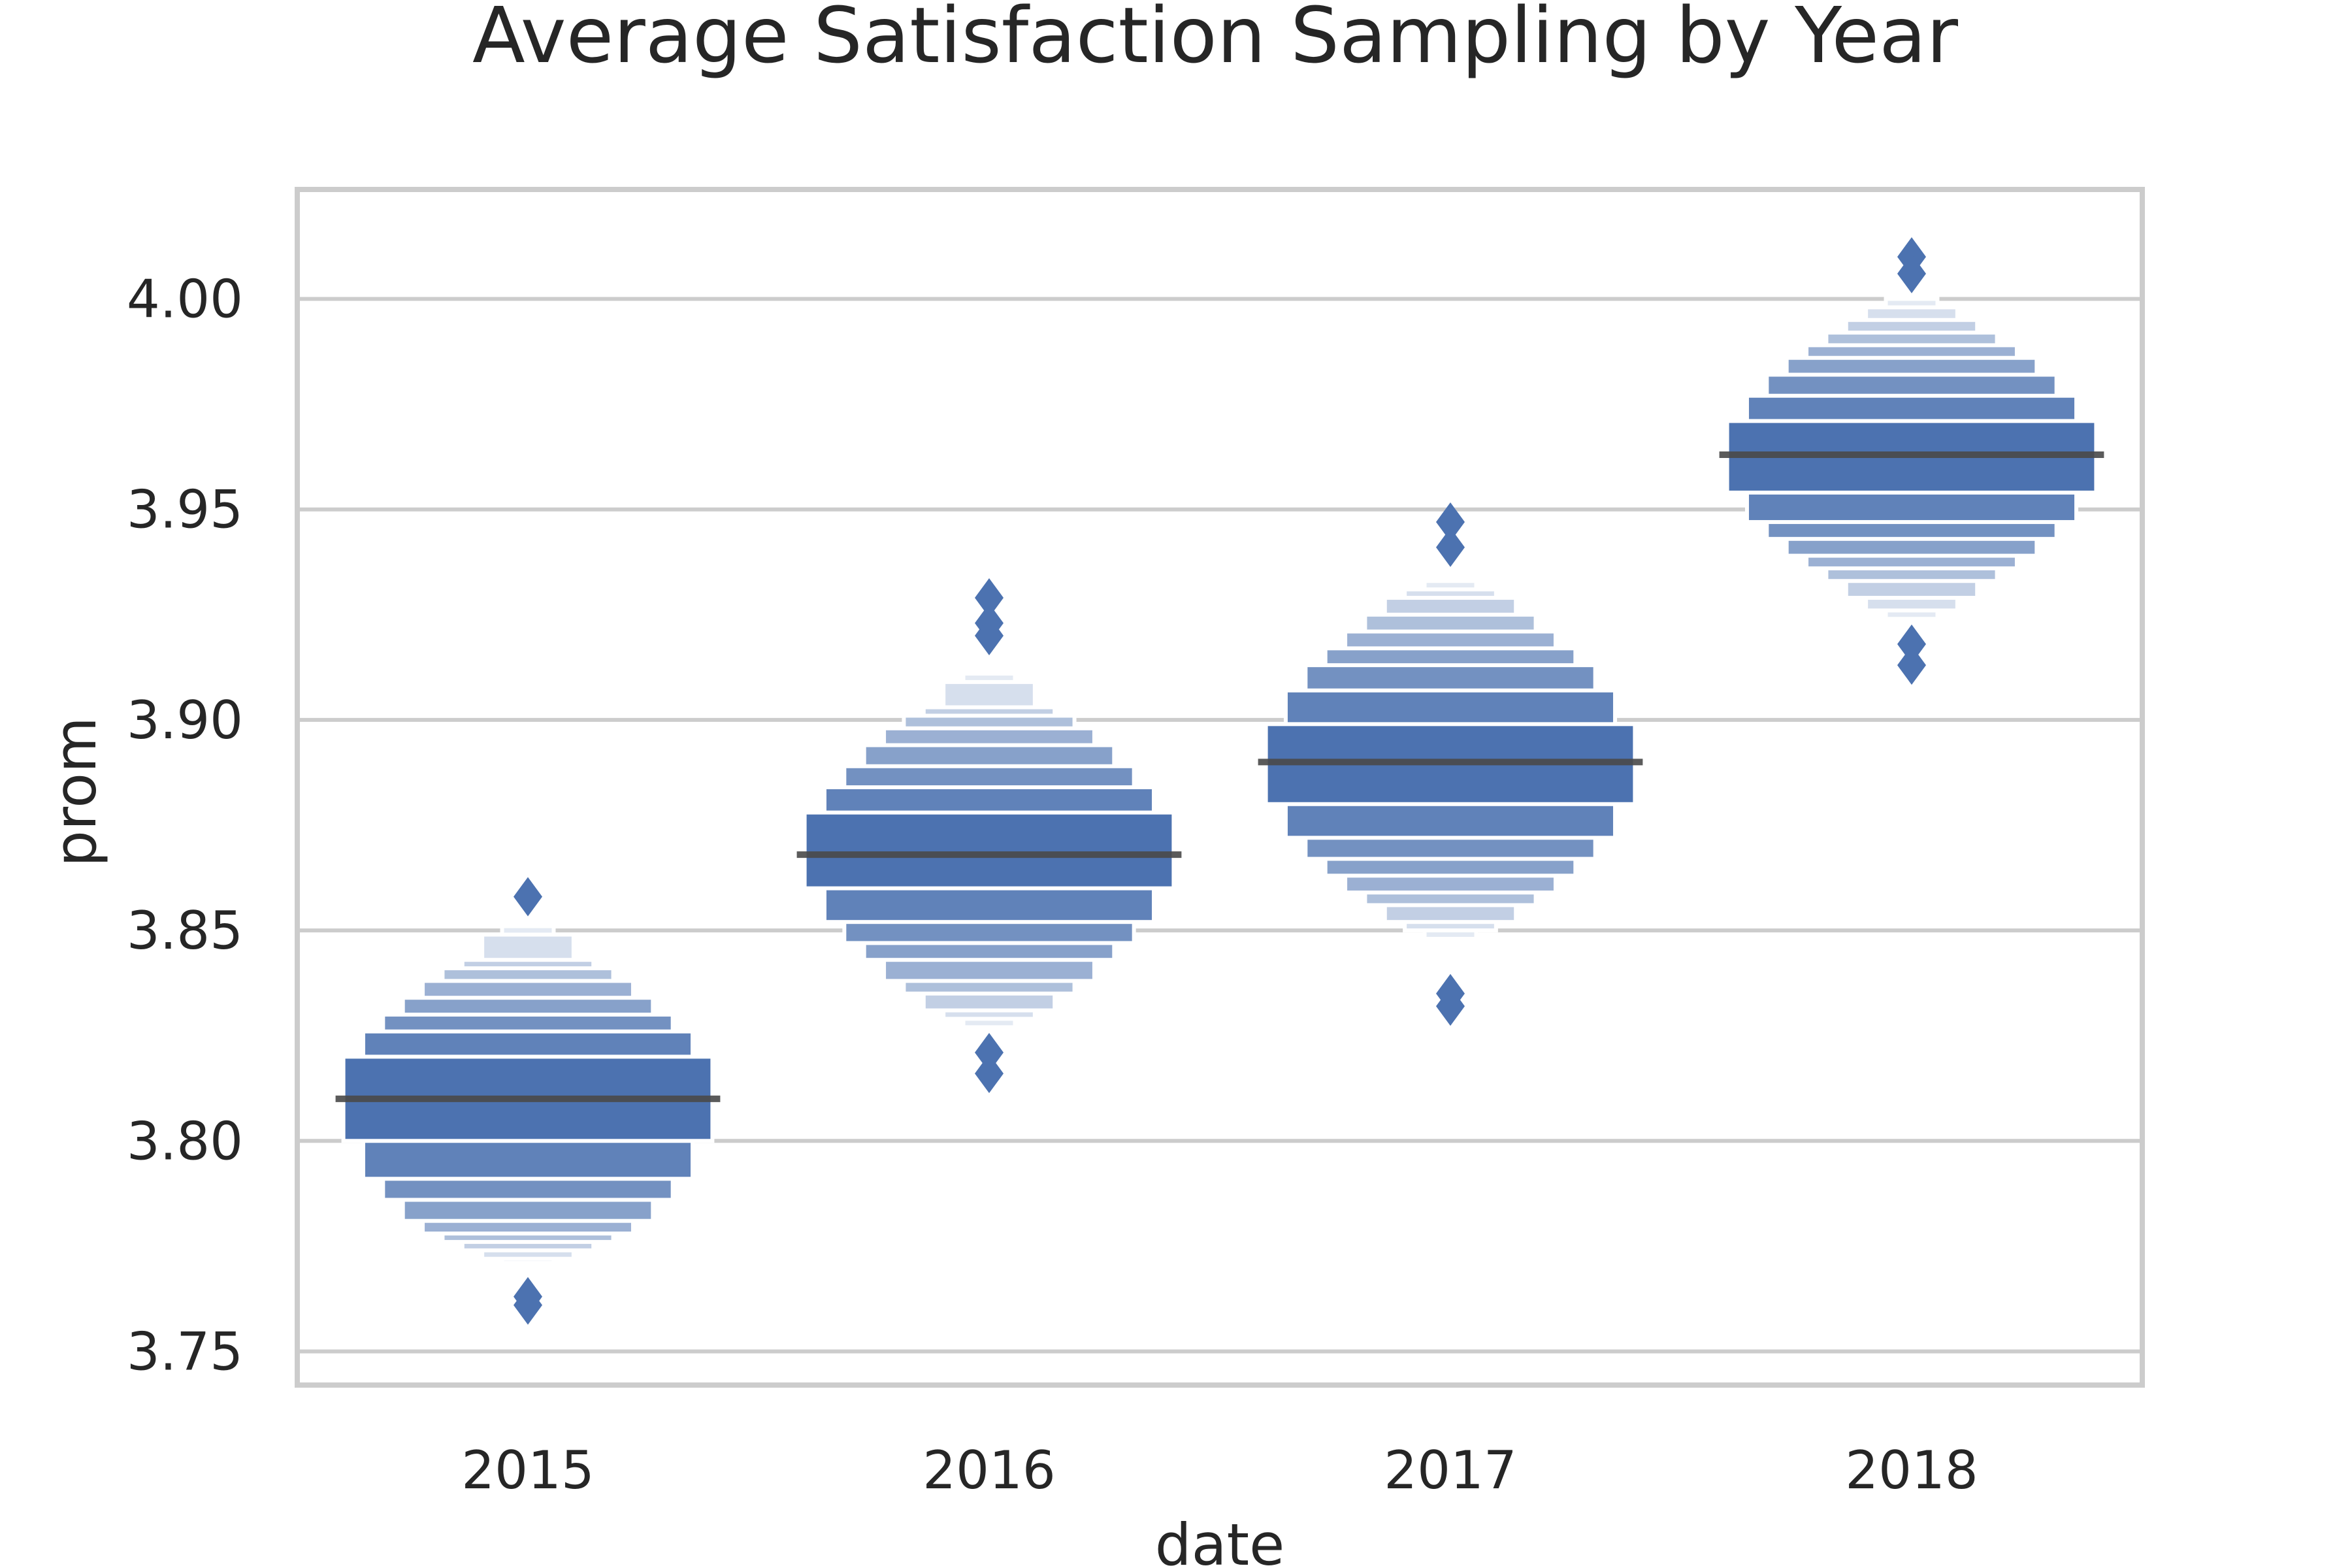  I want to click on x-tick-label: 2017, so click(1450, 1470).